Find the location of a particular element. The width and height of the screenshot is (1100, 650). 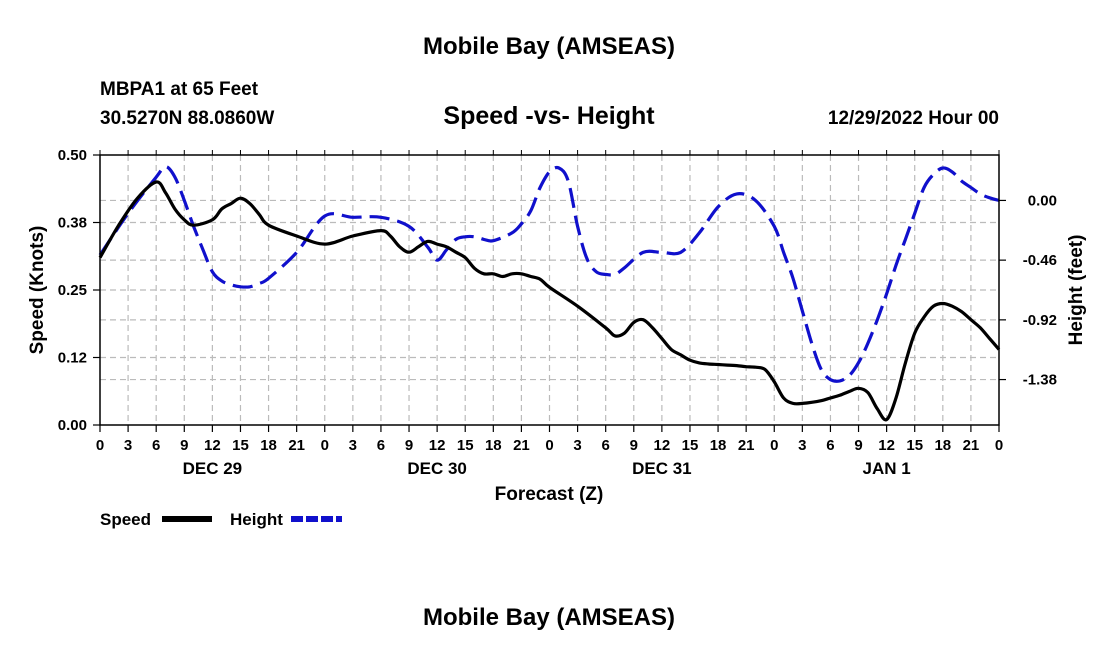

station-label: MBPA1 at 65 Feet is located at coordinates (179, 89).